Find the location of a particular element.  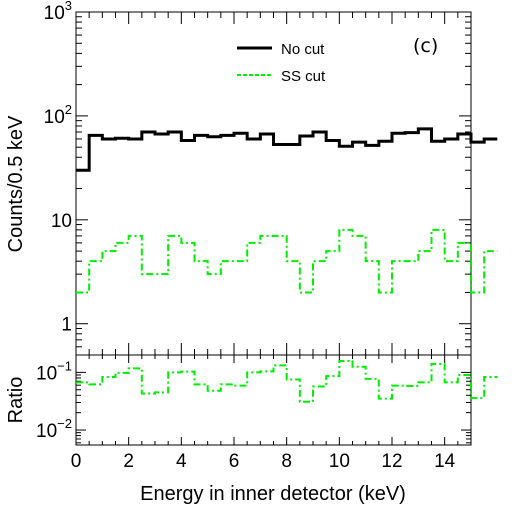

series-ss-cut is located at coordinates (287, 261).